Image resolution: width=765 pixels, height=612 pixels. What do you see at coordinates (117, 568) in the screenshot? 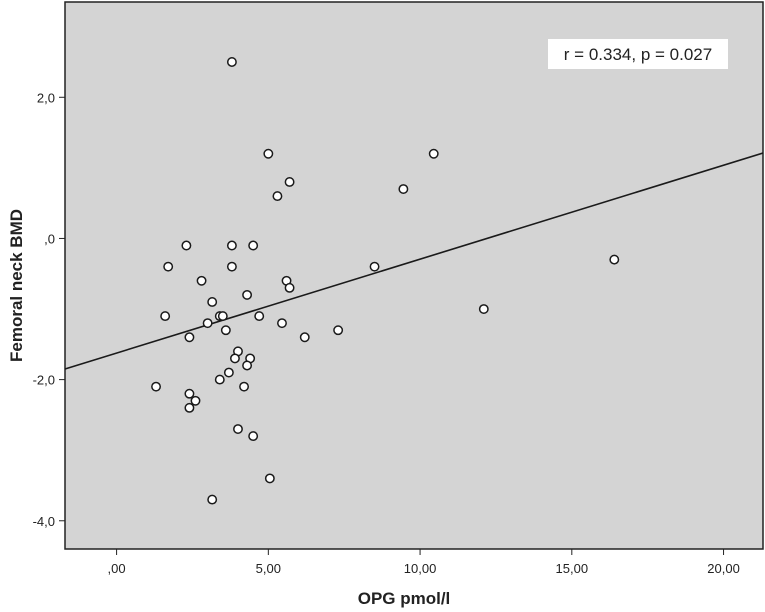
I see `x-tick-label: ,00` at bounding box center [117, 568].